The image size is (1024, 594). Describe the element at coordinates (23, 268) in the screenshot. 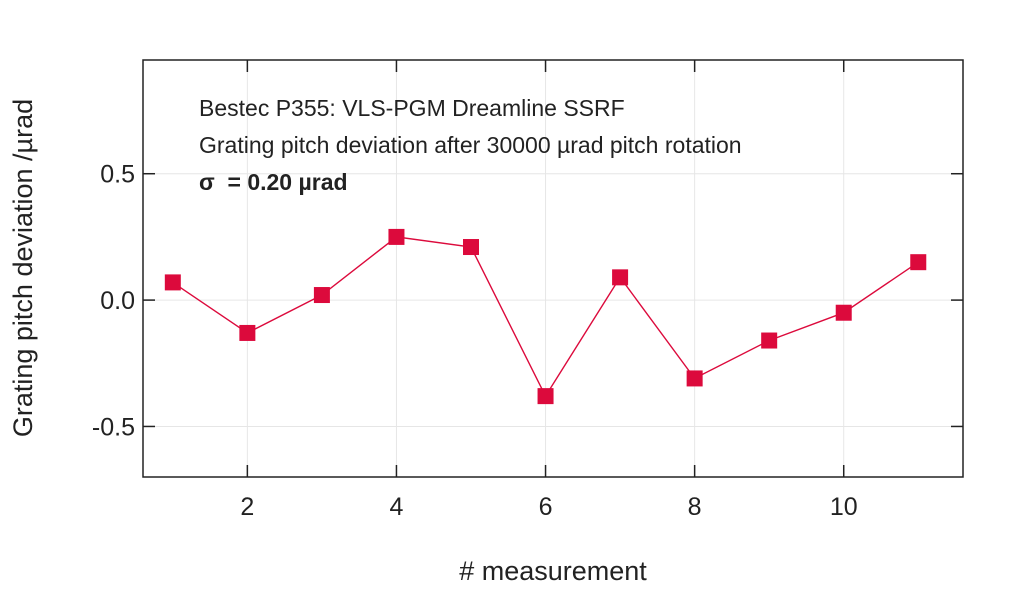

I see `y-axis-title: Grating pitch deviation /µrad` at that location.